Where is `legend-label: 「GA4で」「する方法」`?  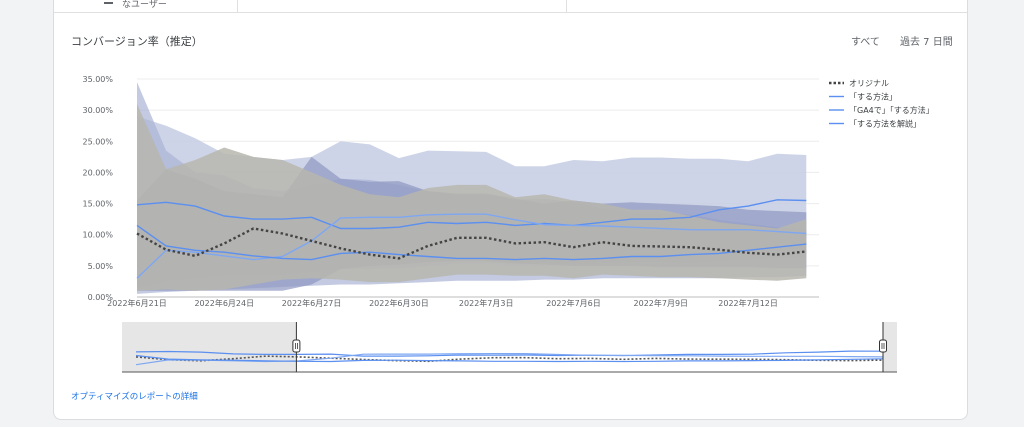
legend-label: 「GA4で」「する方法」 is located at coordinates (891, 110).